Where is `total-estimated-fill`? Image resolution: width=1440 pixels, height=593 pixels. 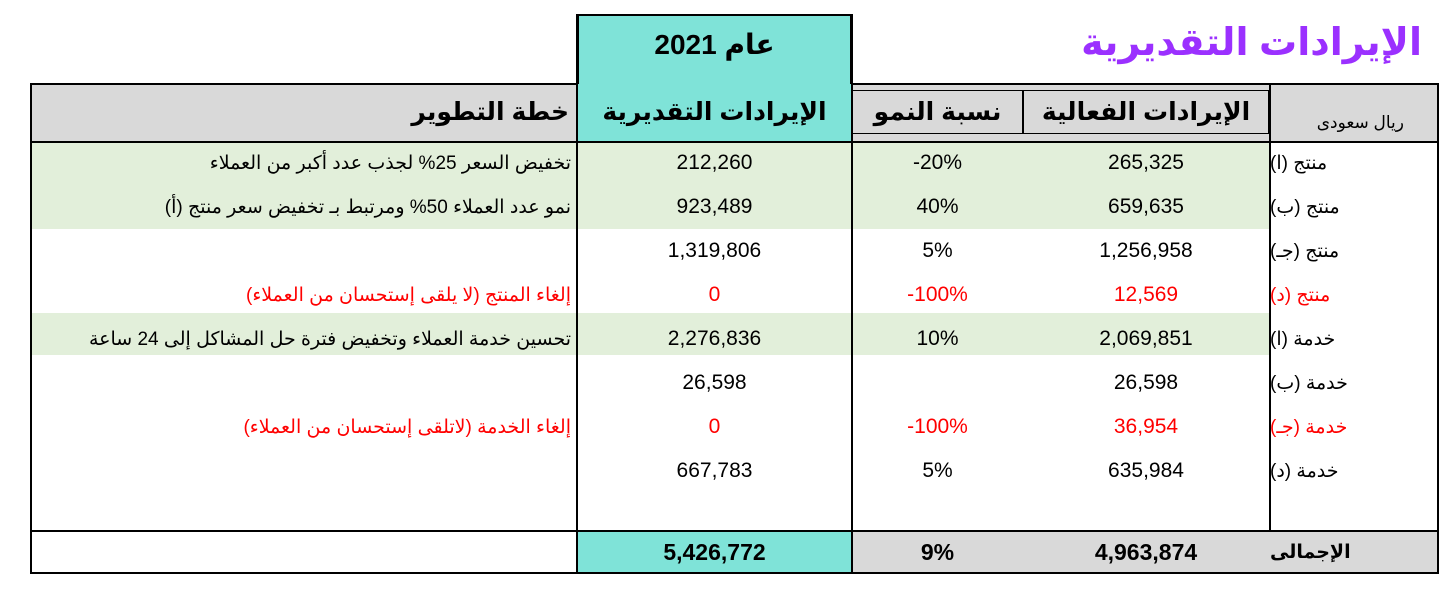 total-estimated-fill is located at coordinates (714, 552).